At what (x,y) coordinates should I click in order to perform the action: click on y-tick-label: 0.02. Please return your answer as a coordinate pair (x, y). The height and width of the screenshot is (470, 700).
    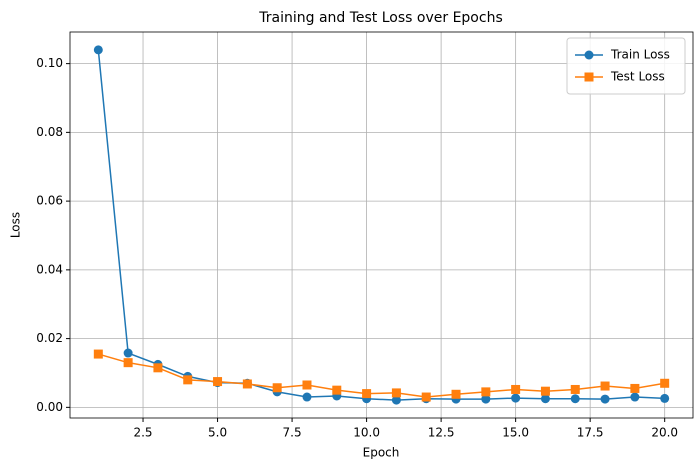
    Looking at the image, I should click on (49, 338).